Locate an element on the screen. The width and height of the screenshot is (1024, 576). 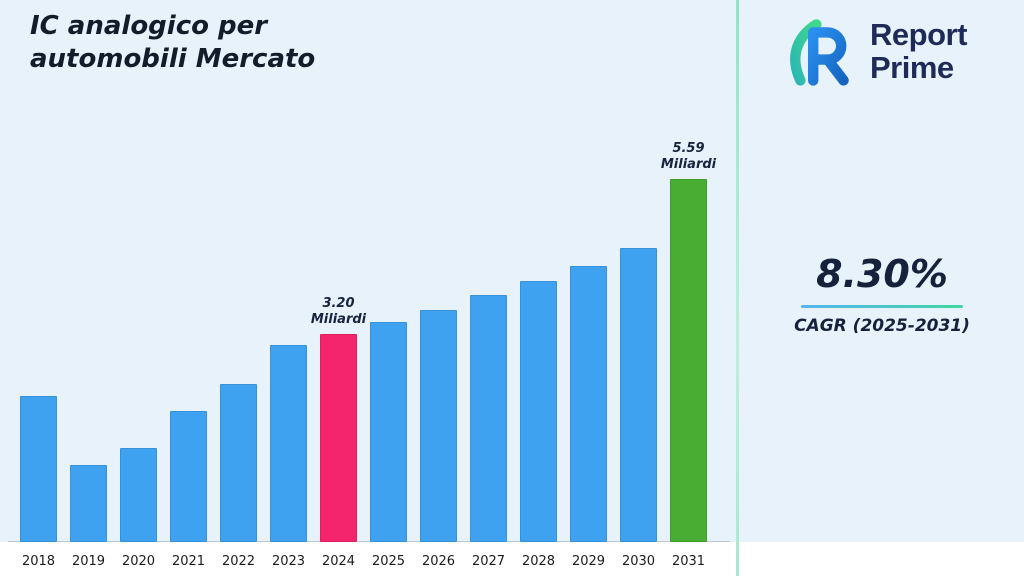
bar-2027 is located at coordinates (488, 418).